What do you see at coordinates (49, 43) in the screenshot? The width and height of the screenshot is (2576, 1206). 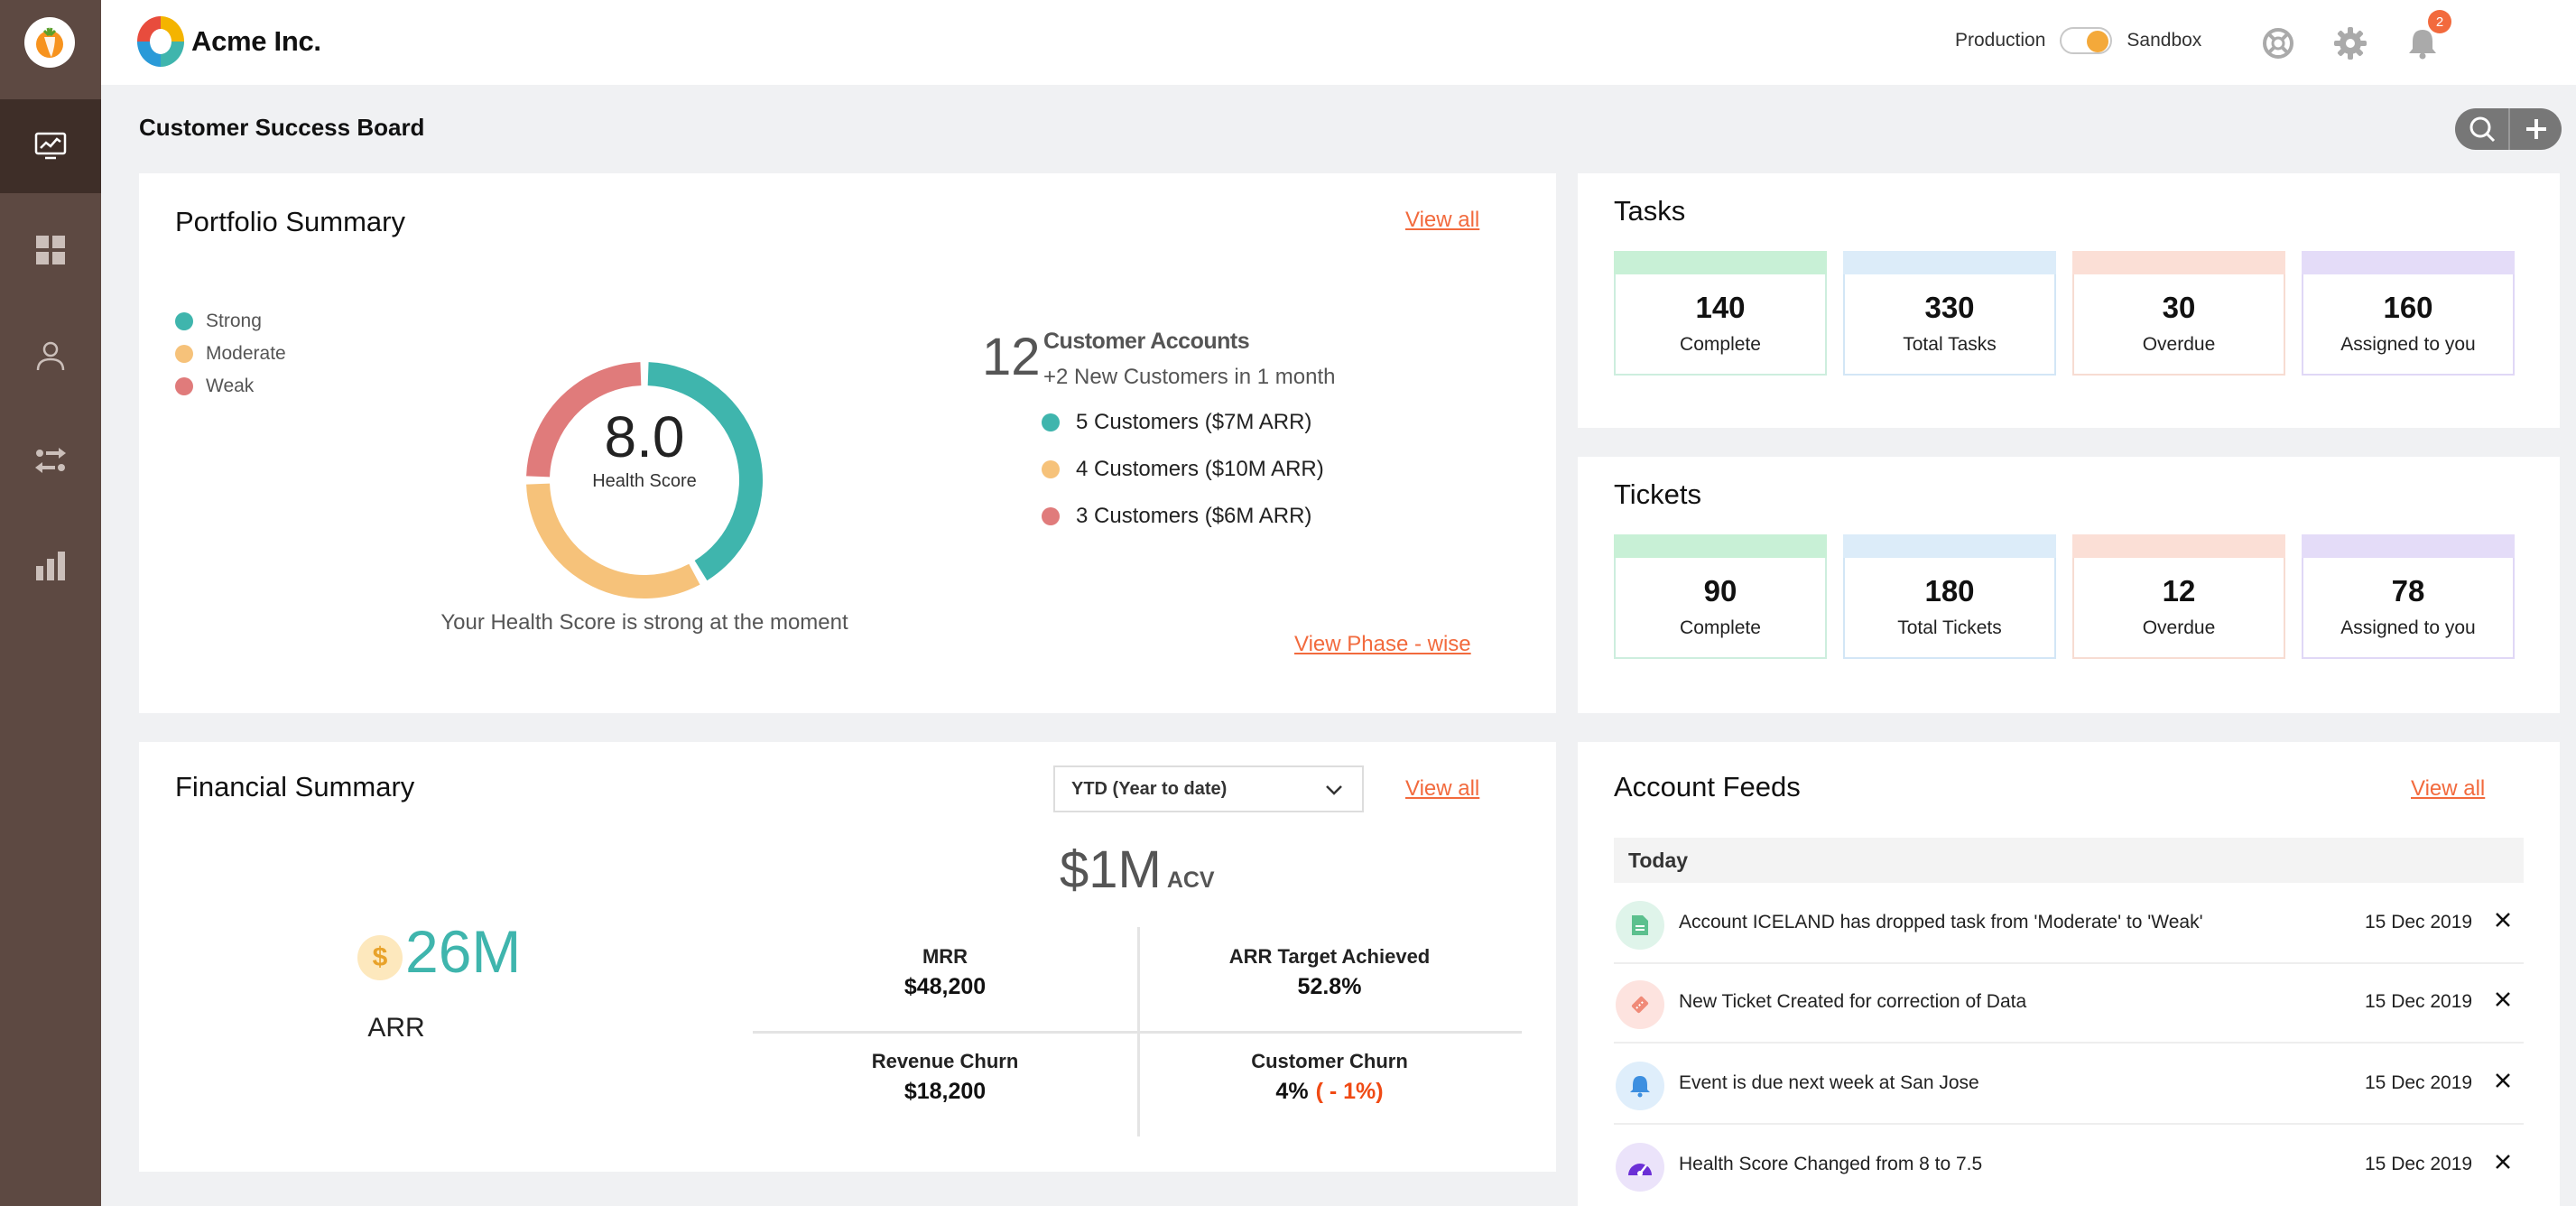 I see `app-logo` at bounding box center [49, 43].